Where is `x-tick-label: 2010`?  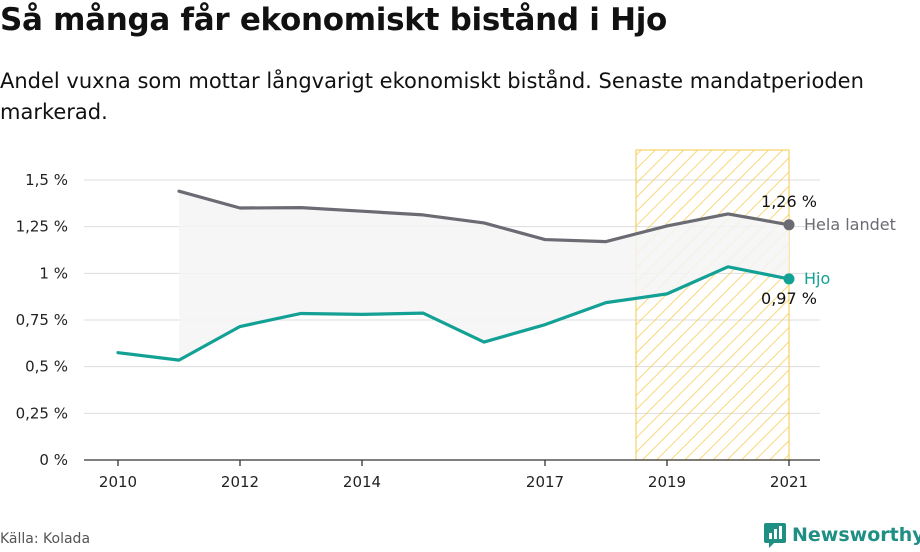 x-tick-label: 2010 is located at coordinates (118, 482).